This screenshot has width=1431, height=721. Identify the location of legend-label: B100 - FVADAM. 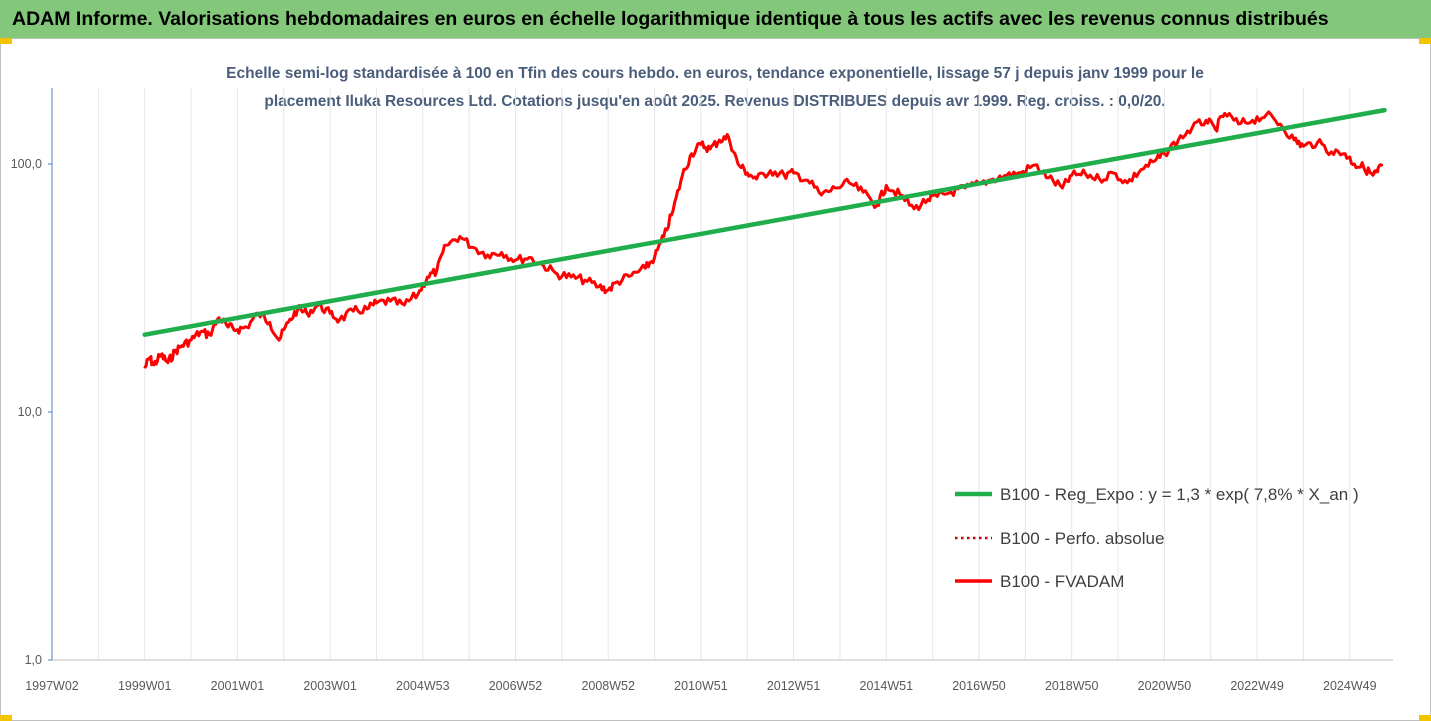
(1062, 581).